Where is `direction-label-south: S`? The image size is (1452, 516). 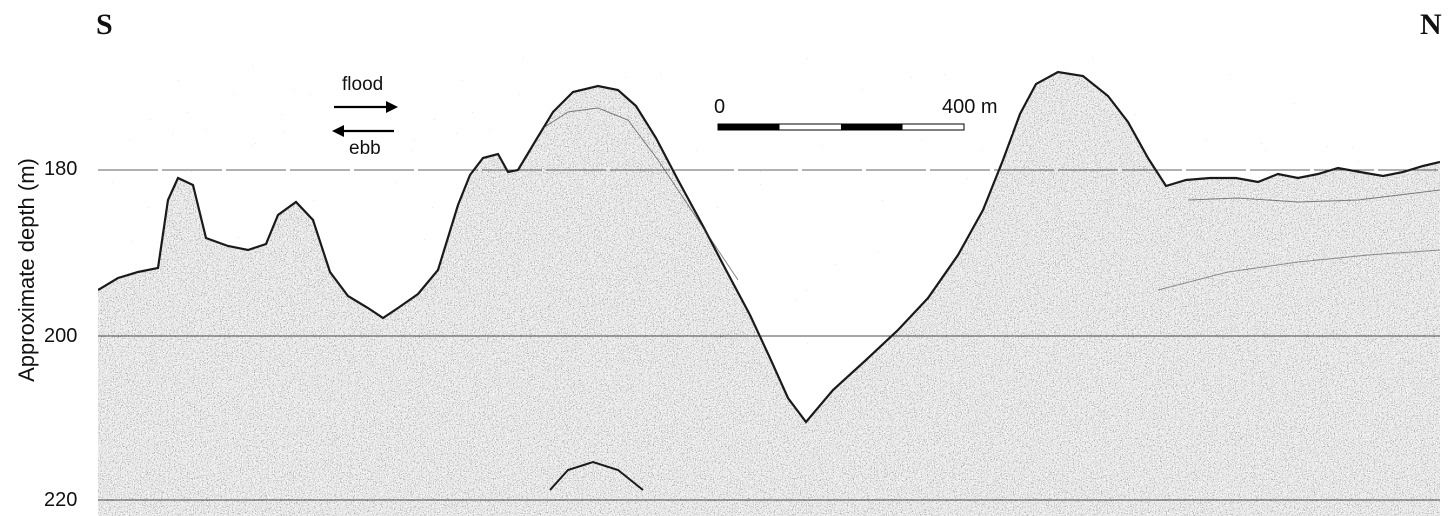
direction-label-south: S is located at coordinates (104, 24).